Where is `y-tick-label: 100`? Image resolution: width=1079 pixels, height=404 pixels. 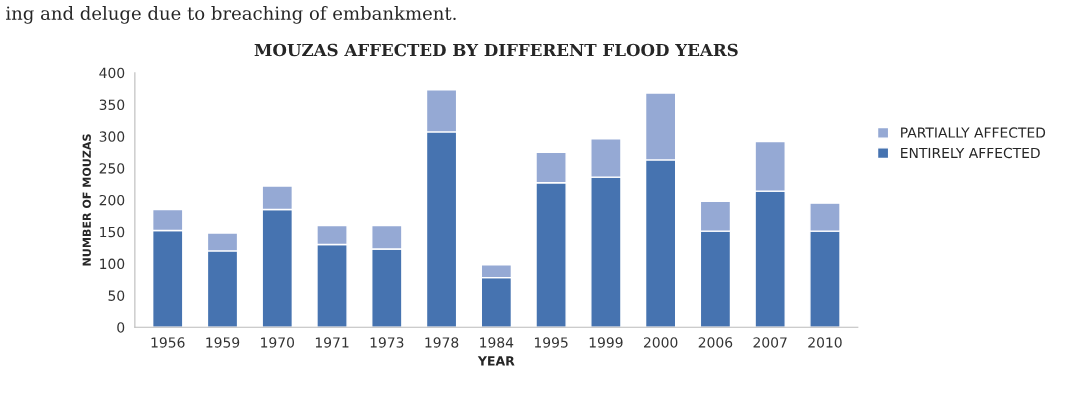 y-tick-label: 100 is located at coordinates (112, 264).